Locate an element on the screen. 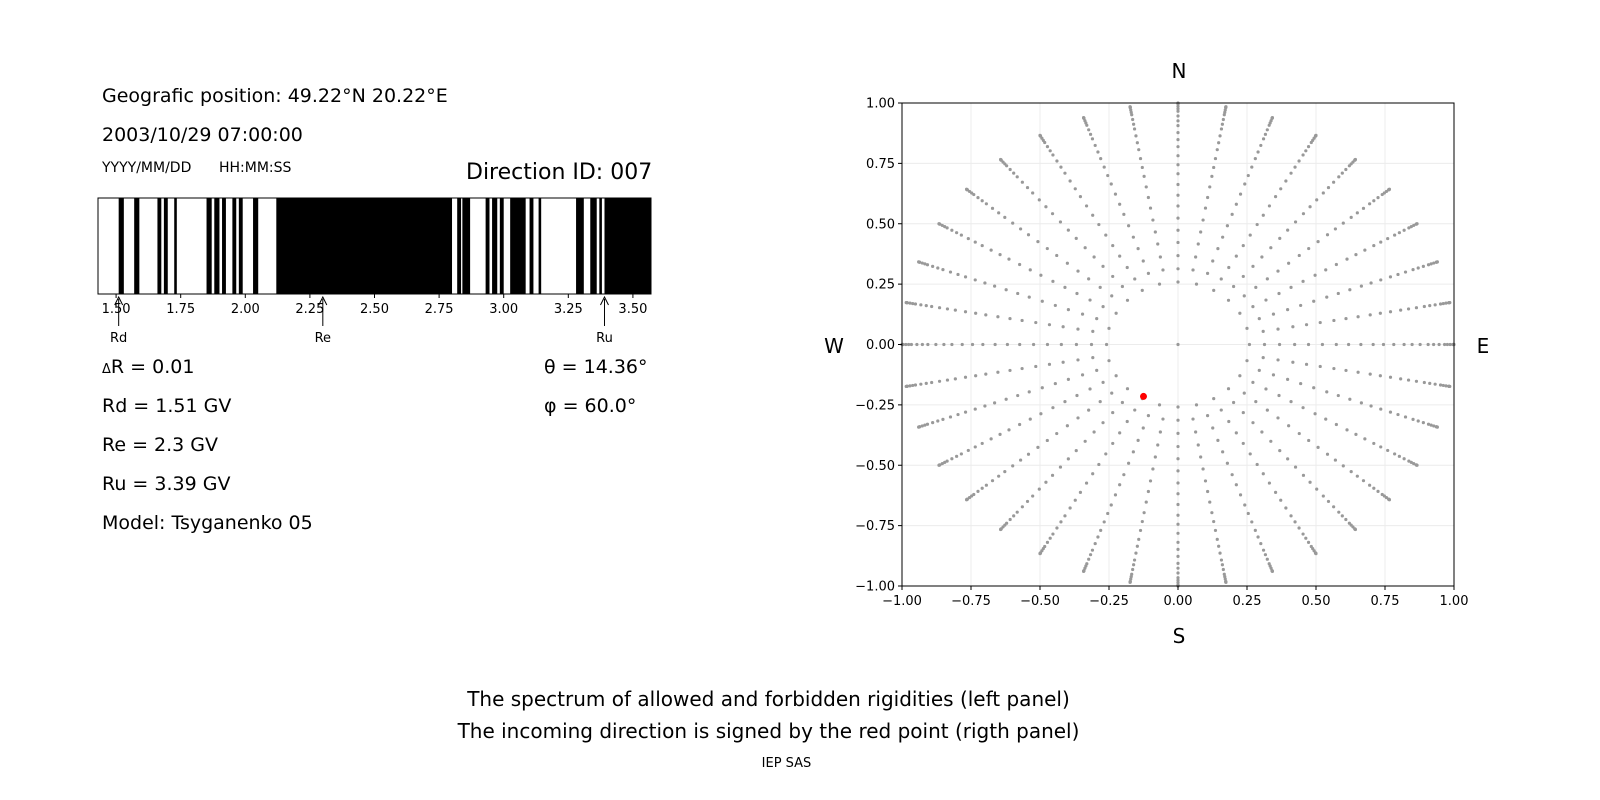  map-x-tick-label: −0.25 is located at coordinates (1109, 601).